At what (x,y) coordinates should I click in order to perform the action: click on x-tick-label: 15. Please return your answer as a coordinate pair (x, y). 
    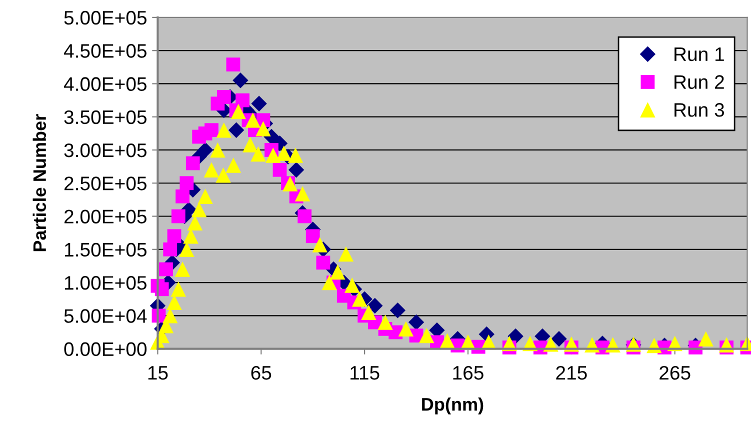
    Looking at the image, I should click on (158, 373).